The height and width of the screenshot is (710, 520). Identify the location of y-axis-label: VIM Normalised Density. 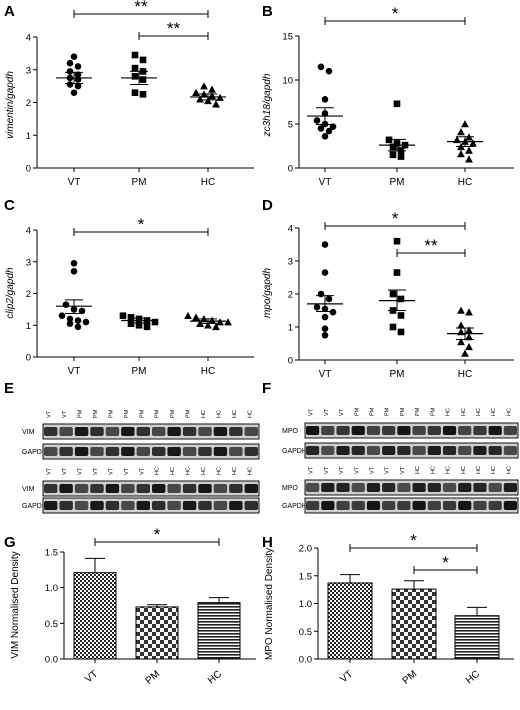
(15, 604).